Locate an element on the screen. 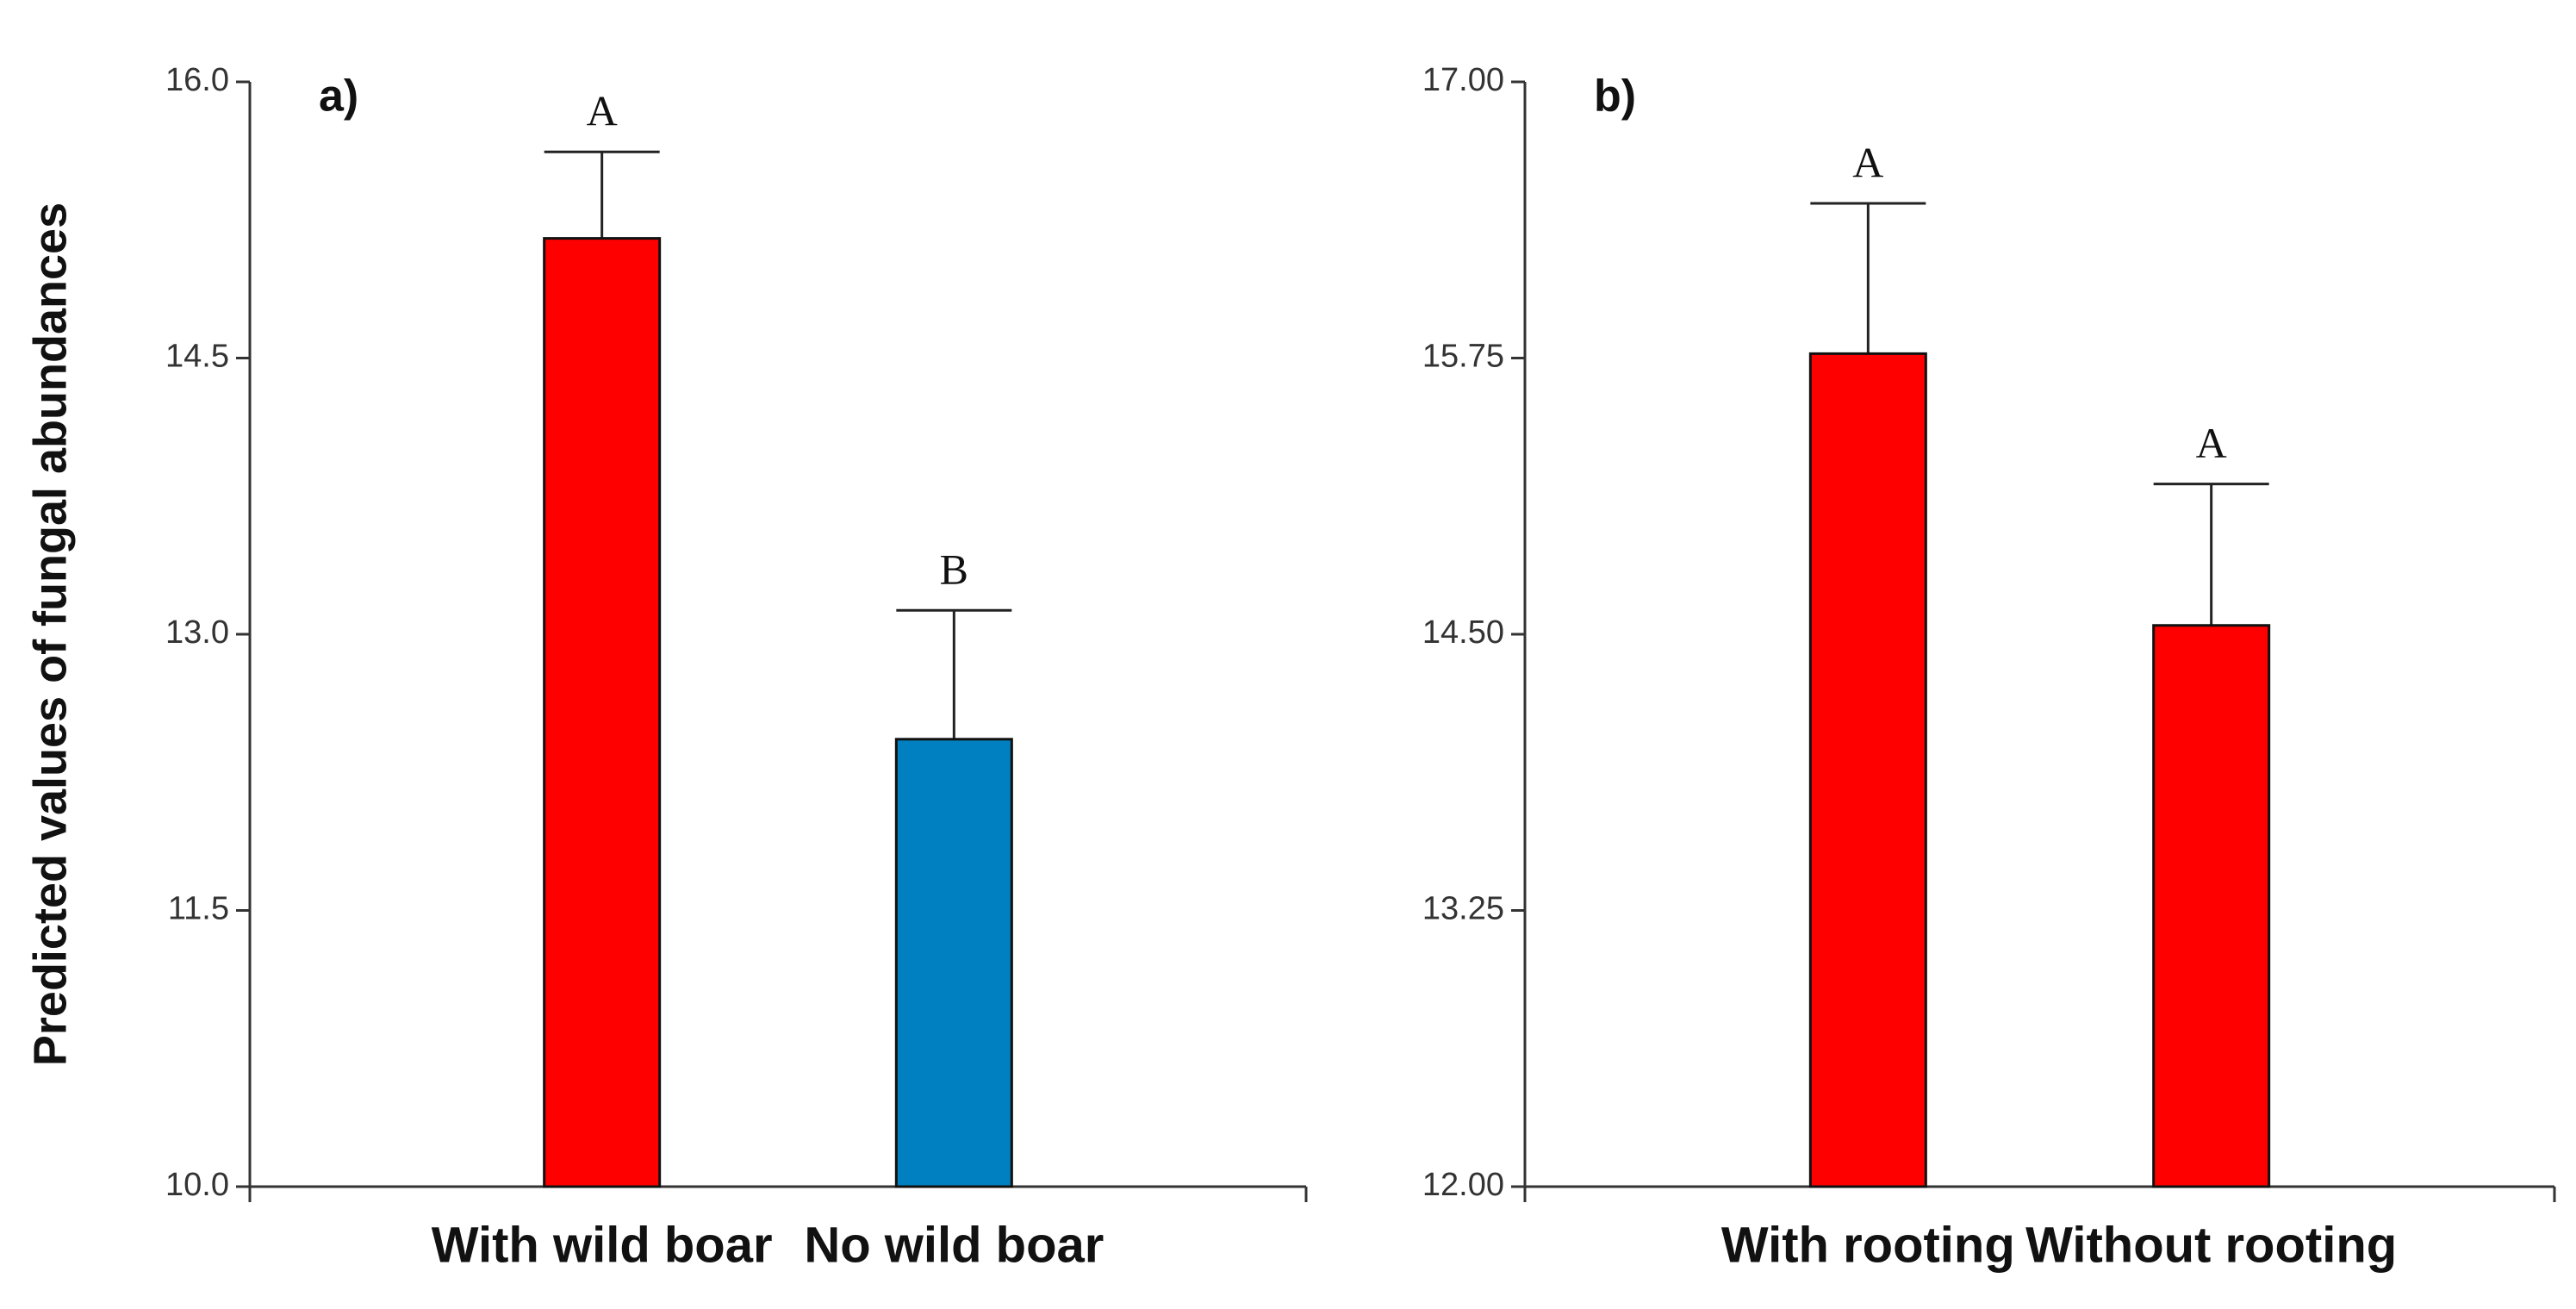  x-tick-label: With rooting is located at coordinates (1868, 1245).